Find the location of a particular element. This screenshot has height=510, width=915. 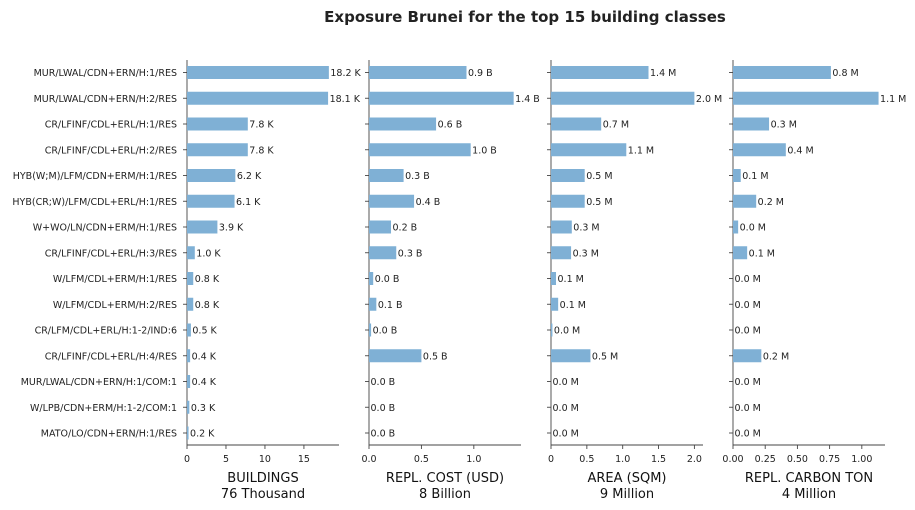

x-tick-label: 1.00 is located at coordinates (861, 459).